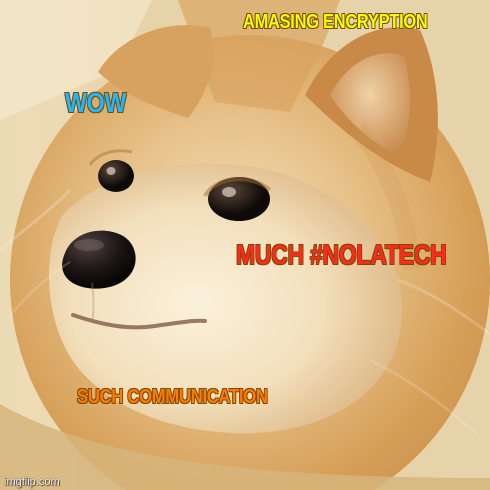  What do you see at coordinates (172, 397) in the screenshot?
I see `caption-bottom-left: SUCH COMMUNICATION` at bounding box center [172, 397].